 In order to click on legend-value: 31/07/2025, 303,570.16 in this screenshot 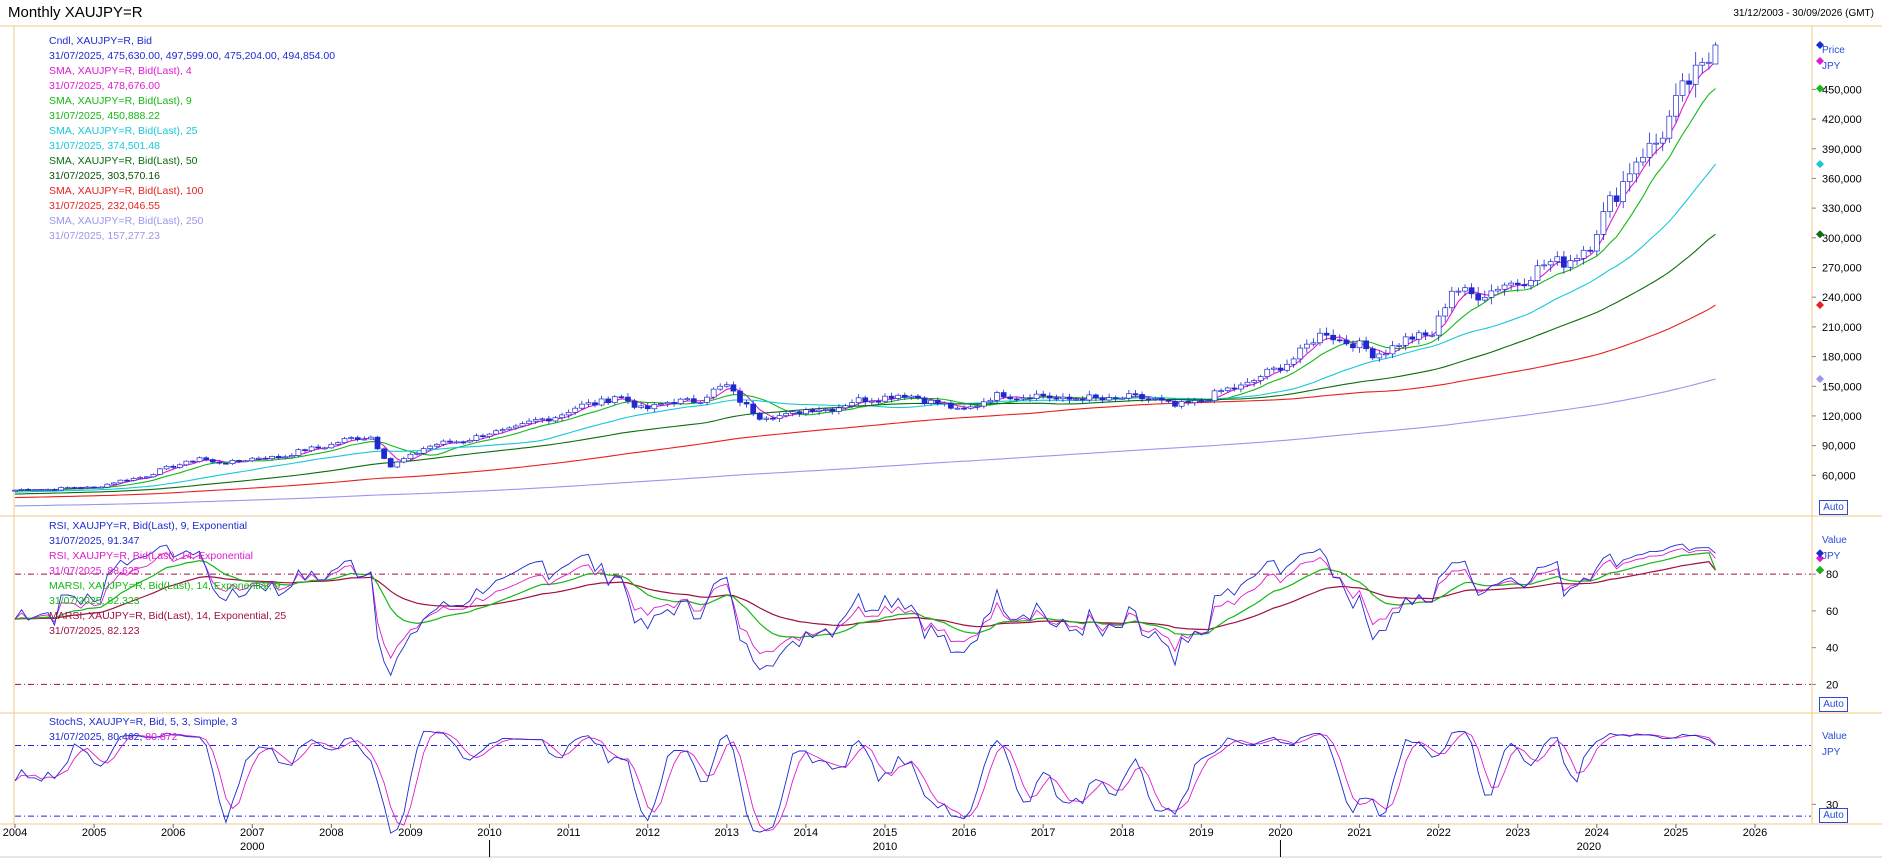, I will do `click(104, 176)`.